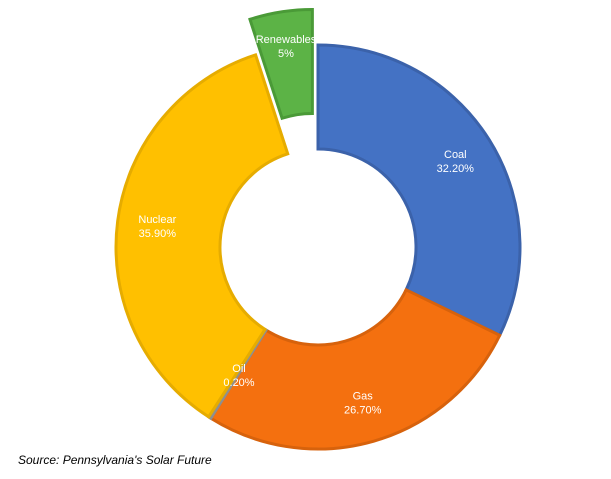 This screenshot has height=479, width=611. What do you see at coordinates (281, 64) in the screenshot?
I see `slice-renewables` at bounding box center [281, 64].